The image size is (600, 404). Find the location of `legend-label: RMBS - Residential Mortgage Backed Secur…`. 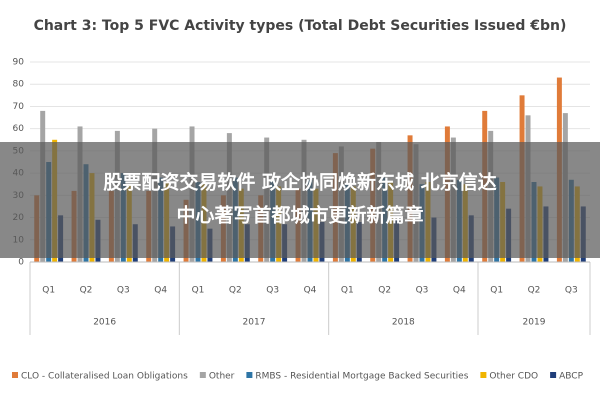

legend-label: RMBS - Residential Mortgage Backed Secur… is located at coordinates (361, 377).